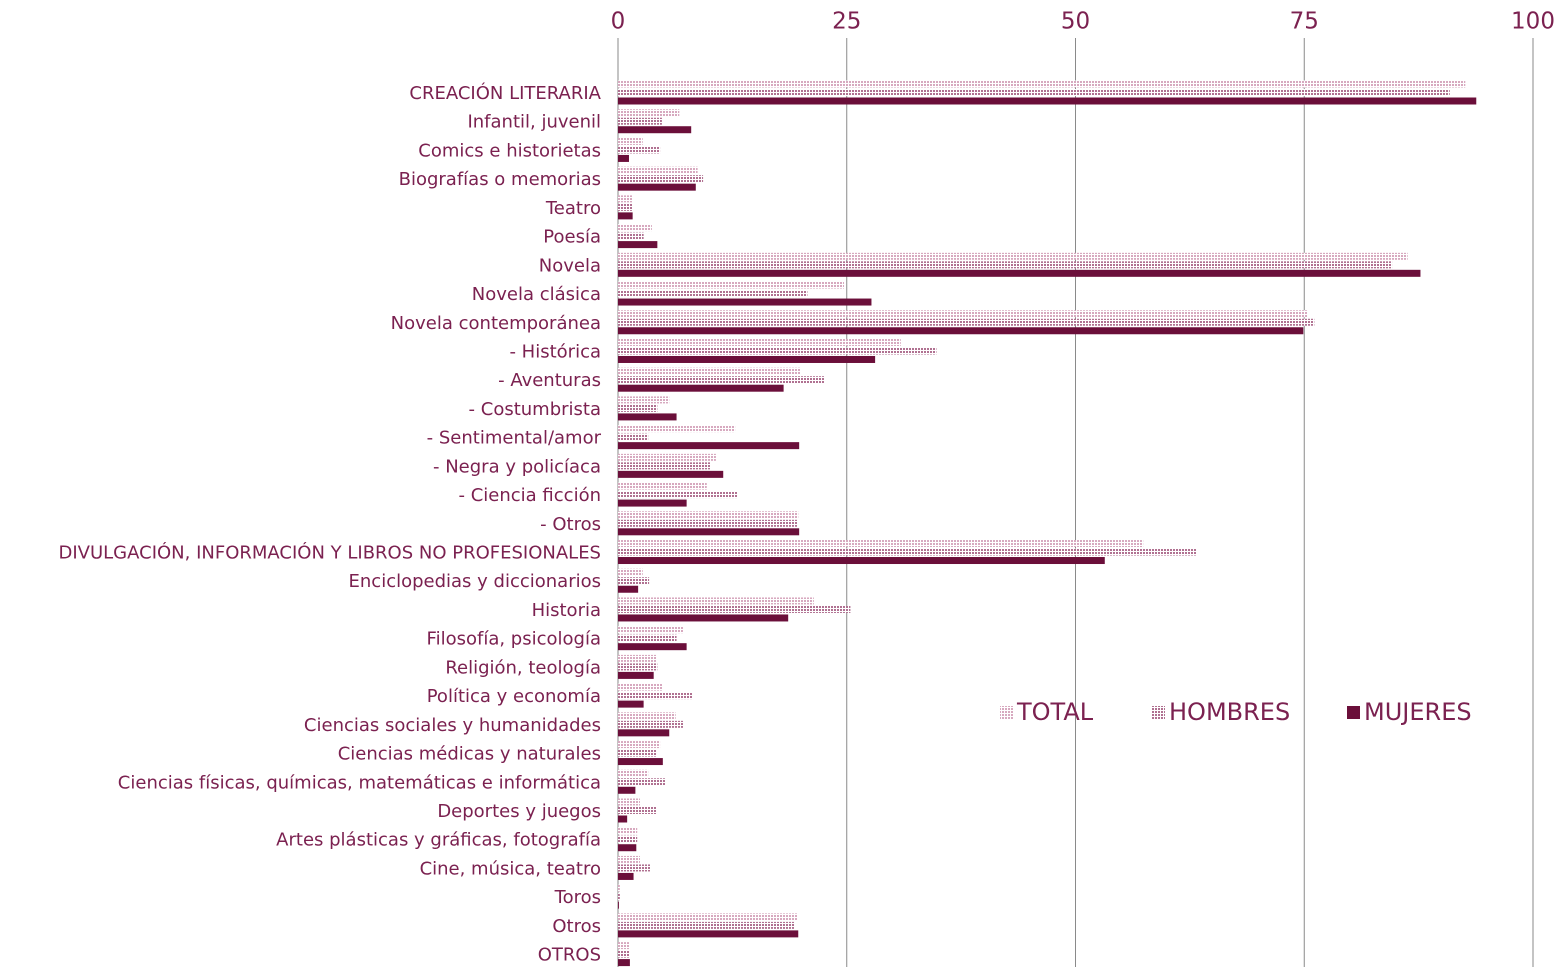 Image resolution: width=1568 pixels, height=967 pixels. What do you see at coordinates (1055, 712) in the screenshot?
I see `legend-label: TOTAL` at bounding box center [1055, 712].